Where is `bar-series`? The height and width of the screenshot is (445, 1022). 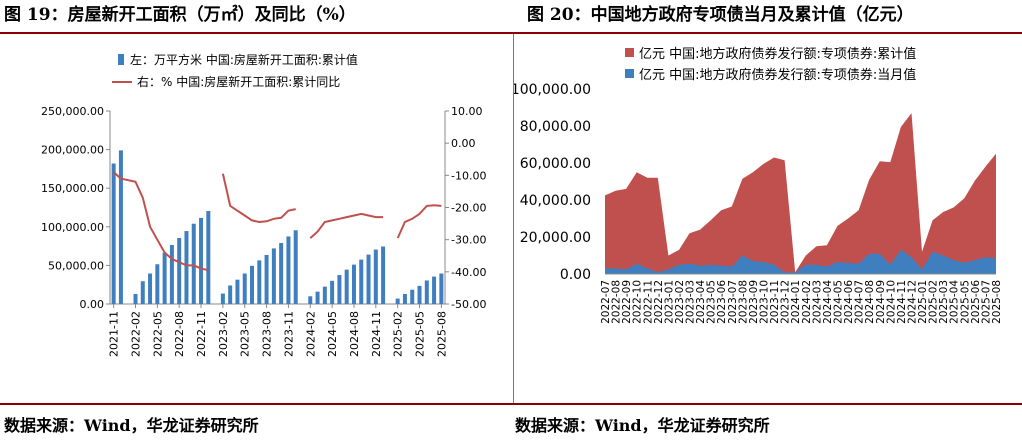 bar-series is located at coordinates (277, 227).